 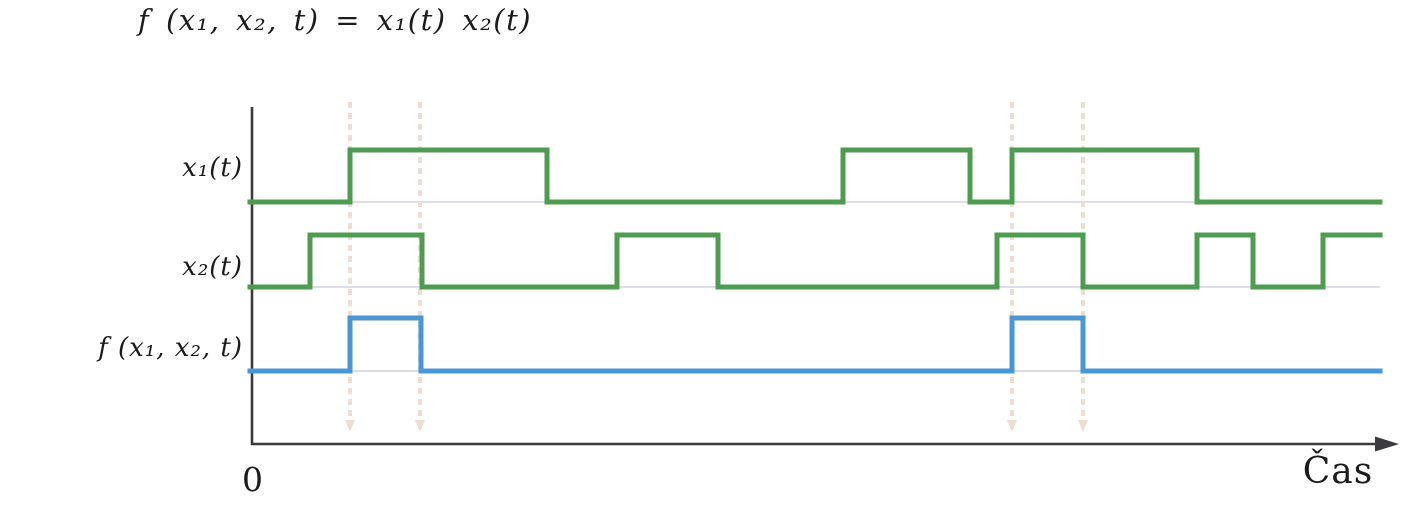 What do you see at coordinates (815, 344) in the screenshot?
I see `f-waveform` at bounding box center [815, 344].